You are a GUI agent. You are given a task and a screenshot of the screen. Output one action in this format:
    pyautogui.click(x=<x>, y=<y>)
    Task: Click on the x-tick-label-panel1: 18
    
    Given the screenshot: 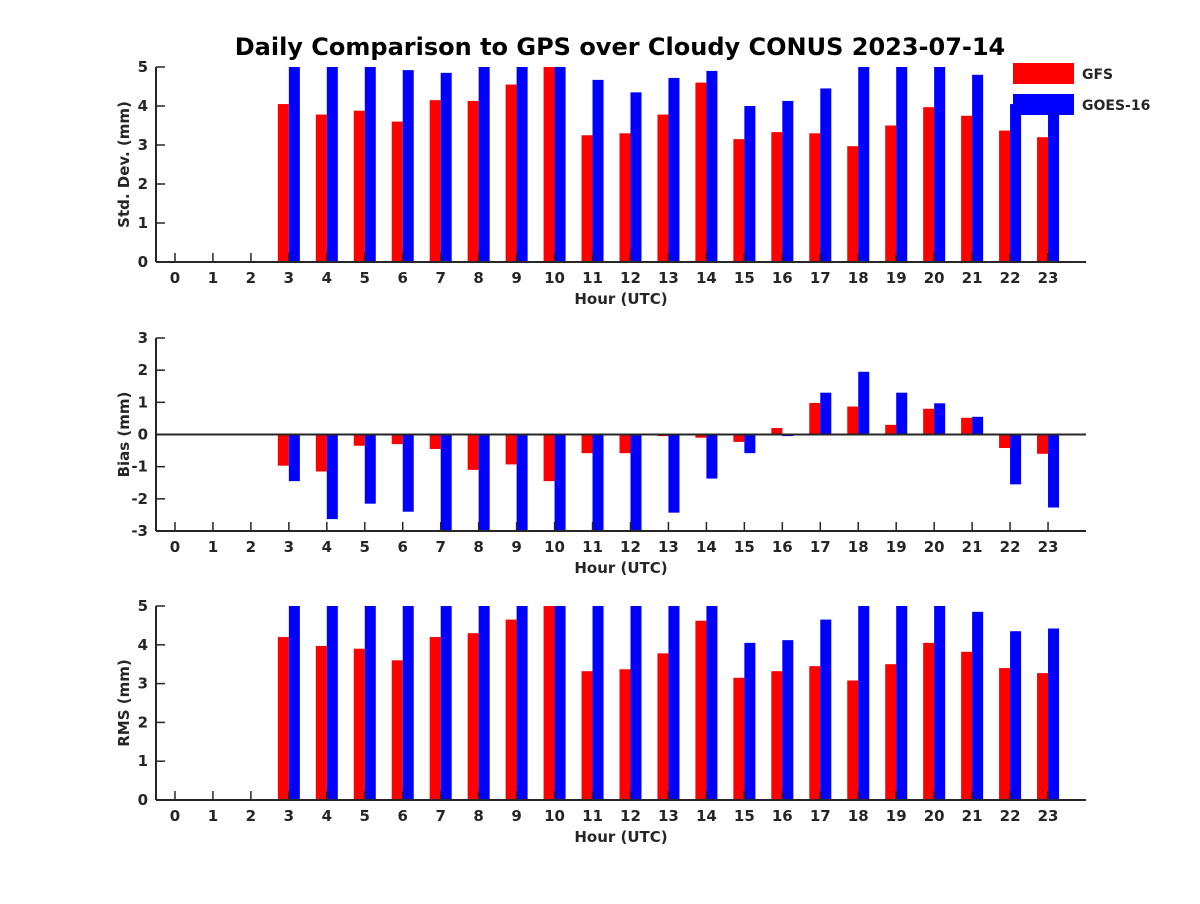 What is the action you would take?
    pyautogui.click(x=858, y=278)
    